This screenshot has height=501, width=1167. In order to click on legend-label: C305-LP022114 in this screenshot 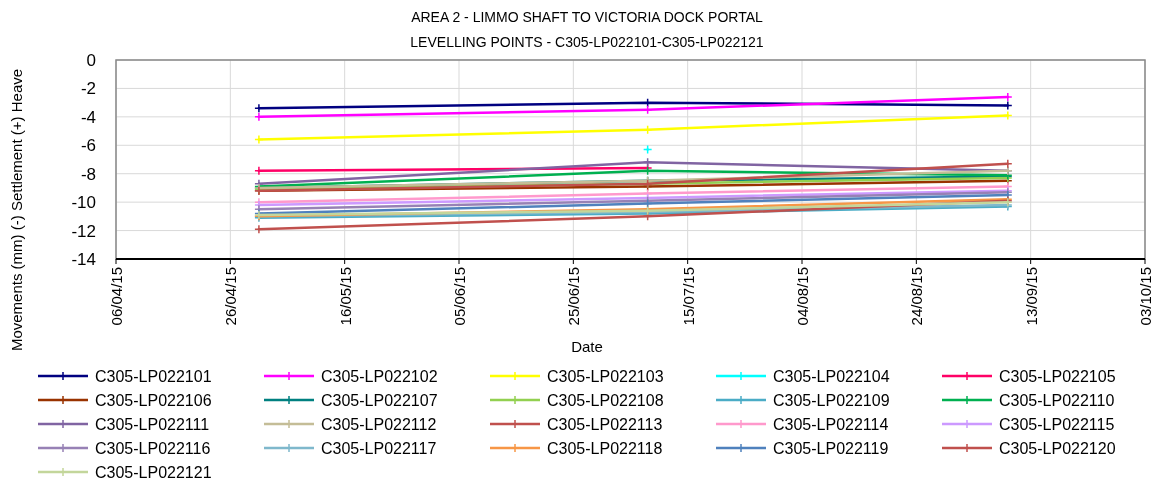, I will do `click(831, 424)`.